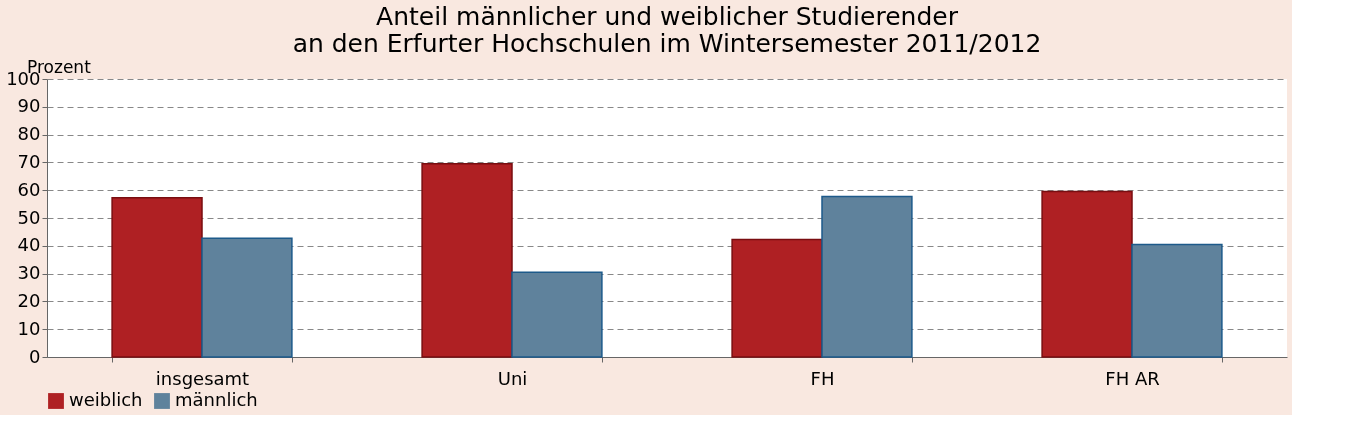  Describe the element at coordinates (29, 106) in the screenshot. I see `y-tick-label: 90` at that location.